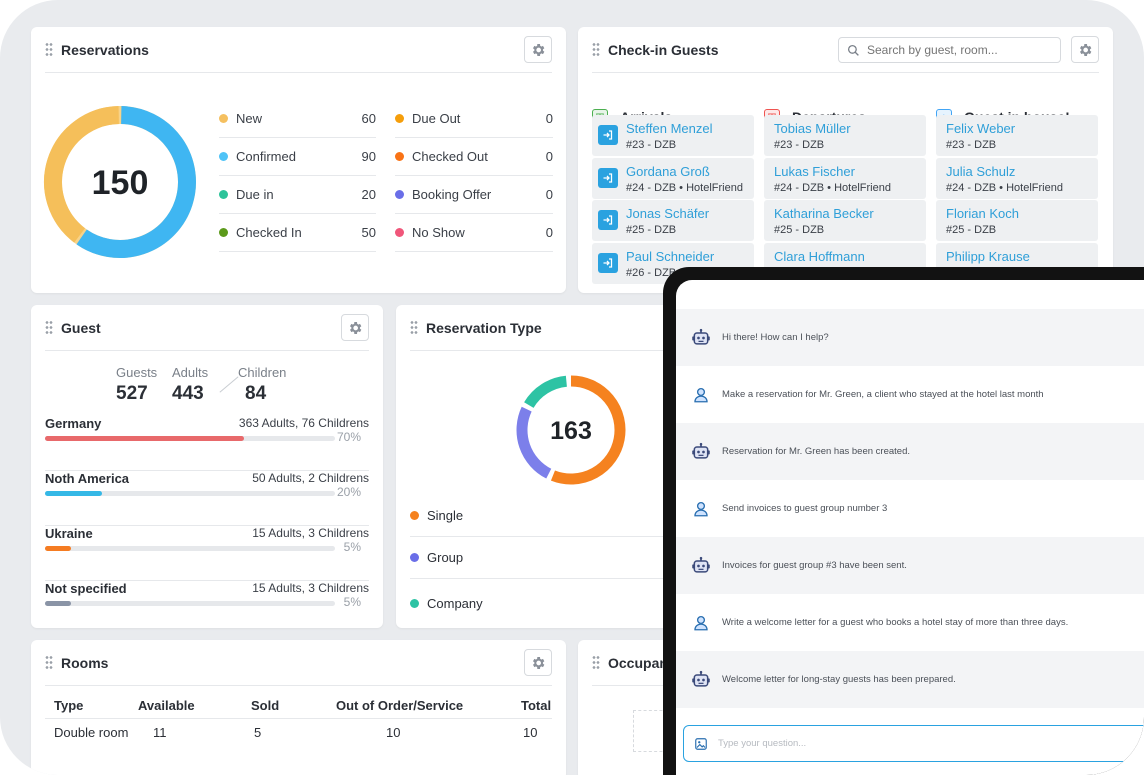 This screenshot has width=1144, height=775. I want to click on guest-header: Guest, so click(207, 328).